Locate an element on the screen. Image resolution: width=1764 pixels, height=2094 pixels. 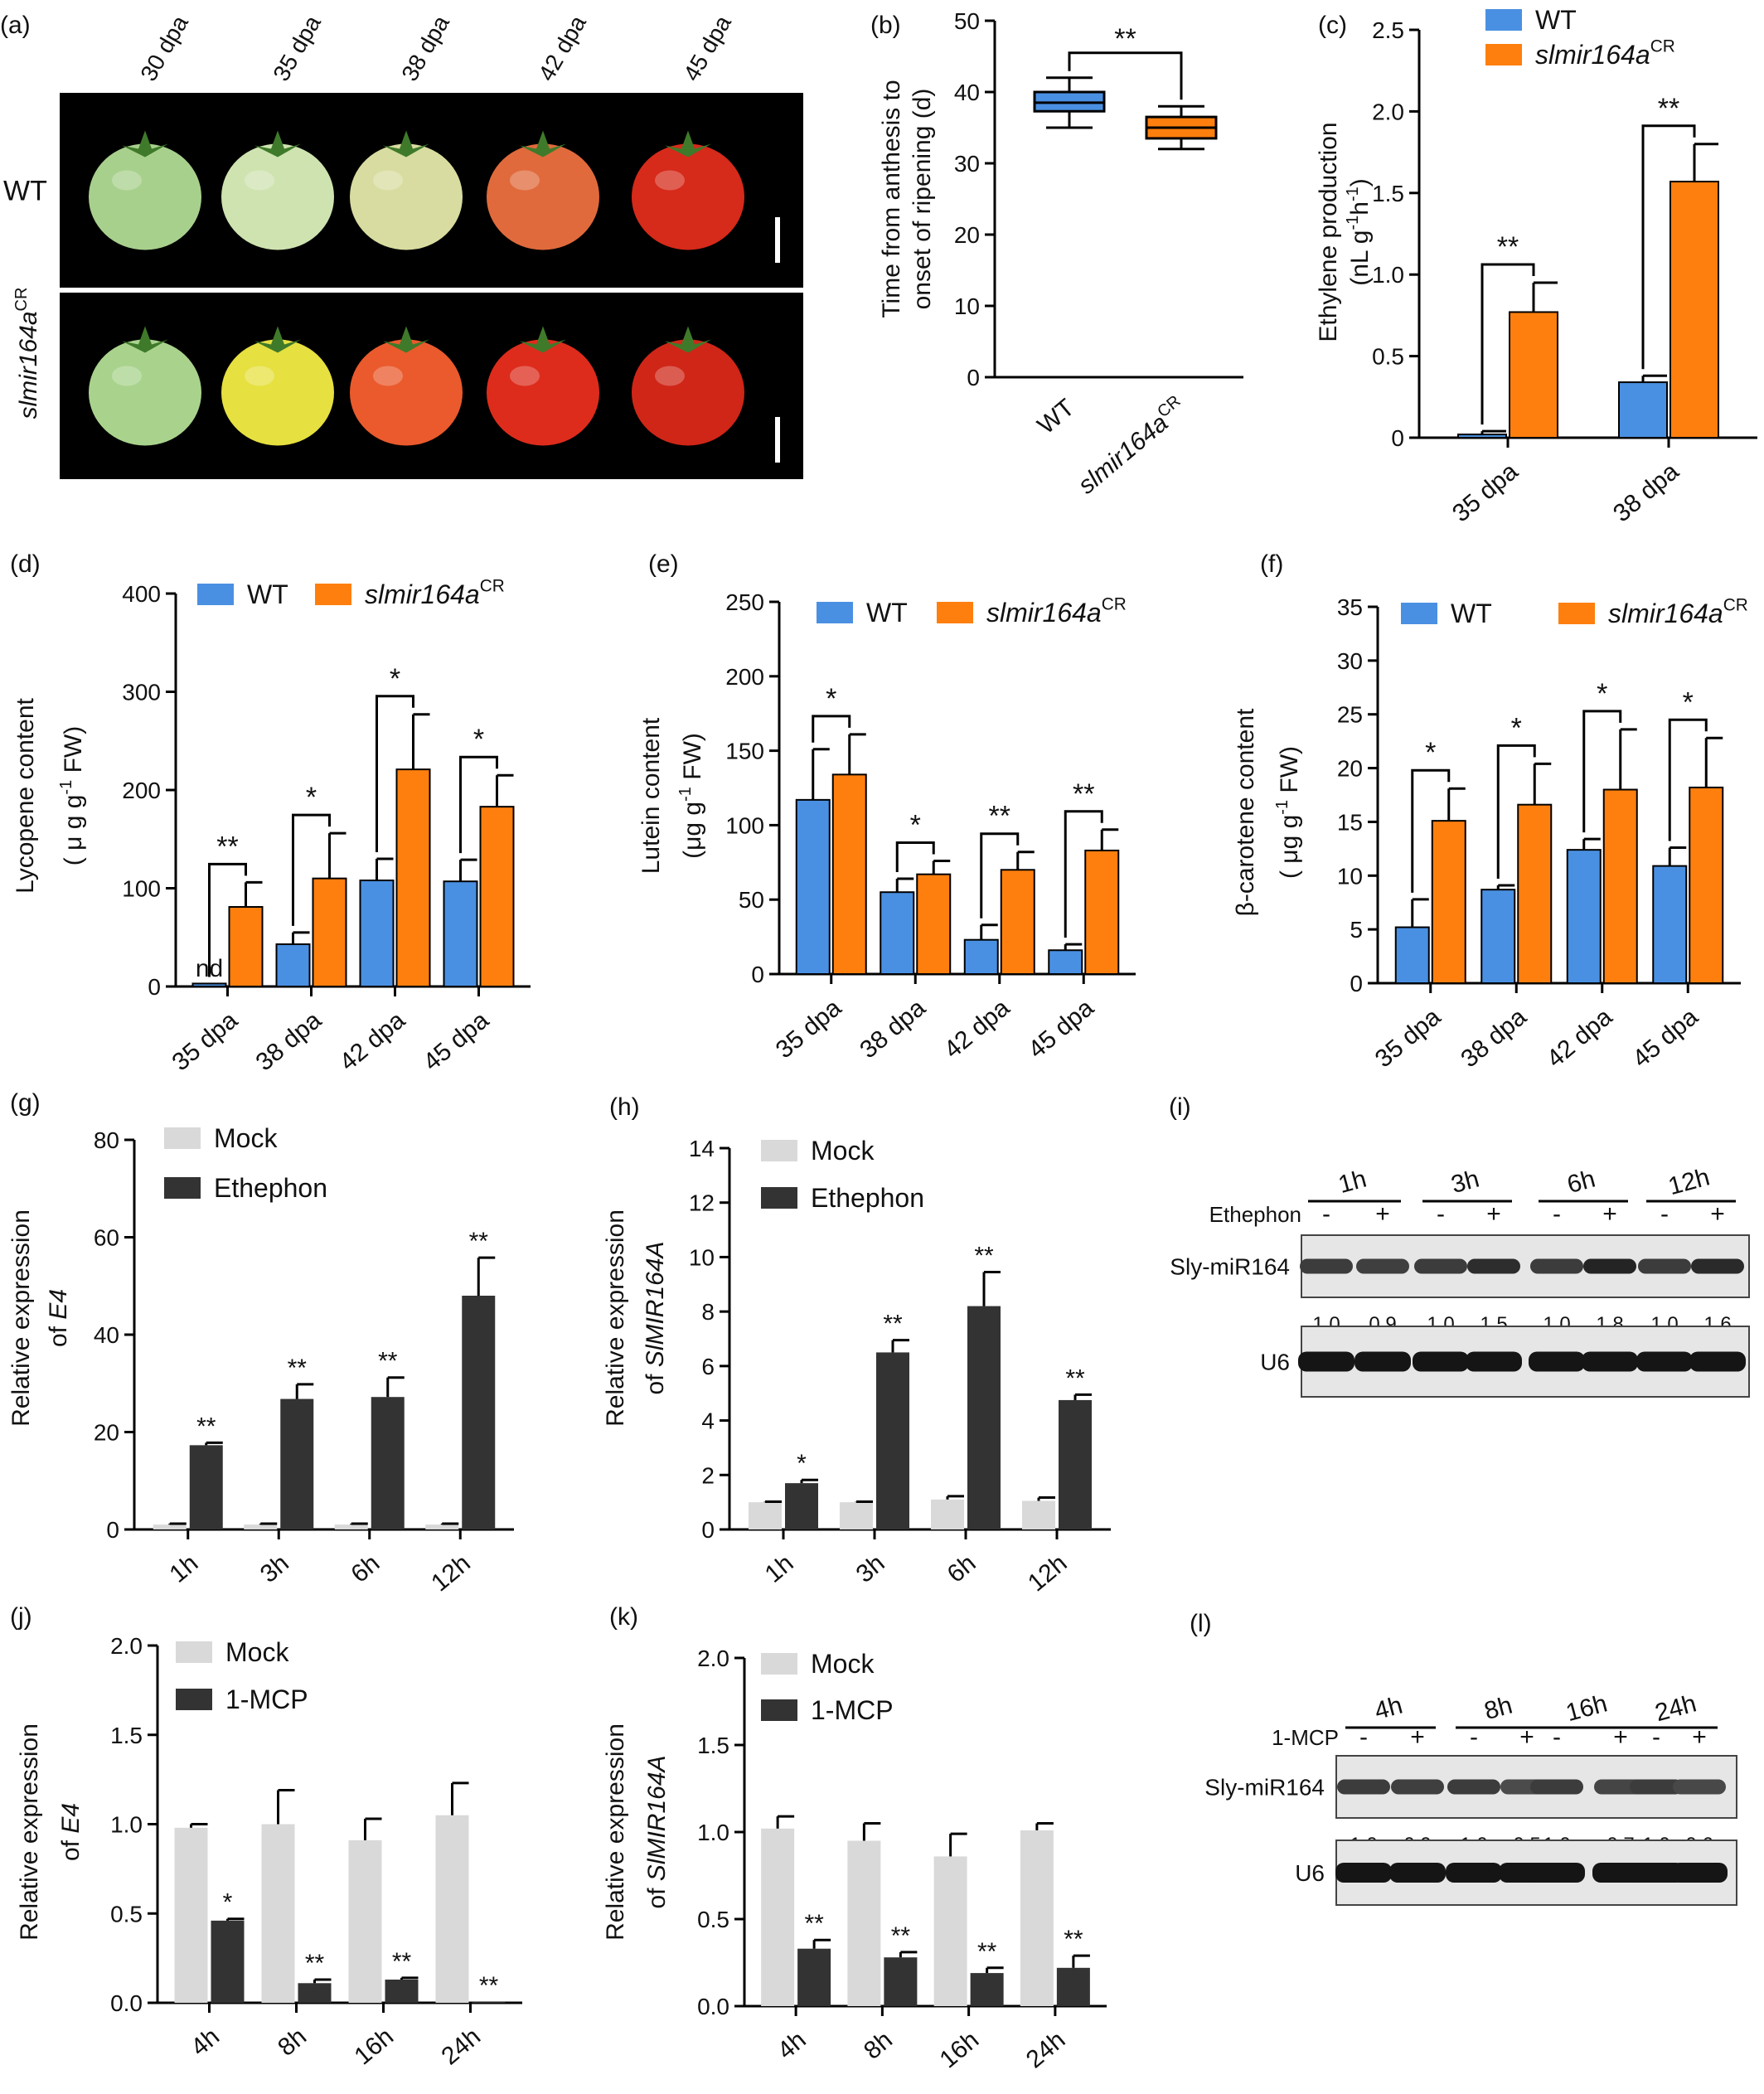
panel-label-b: (b) is located at coordinates (885, 25).